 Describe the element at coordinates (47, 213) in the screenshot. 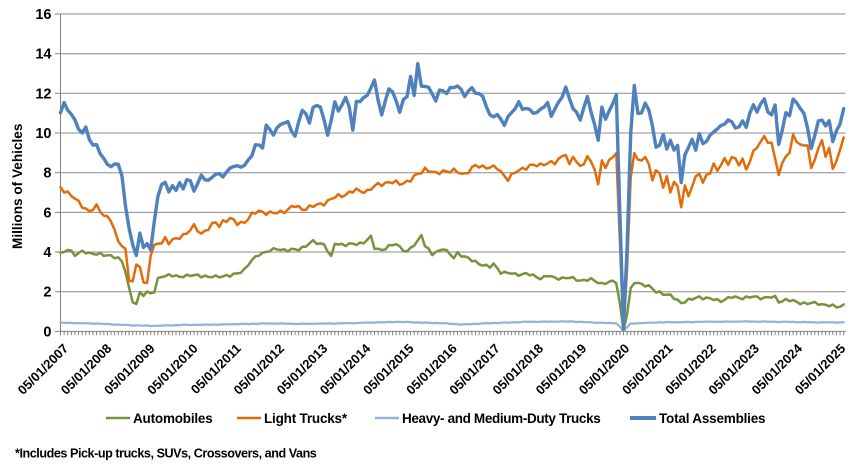

I see `svg-text: 6` at that location.